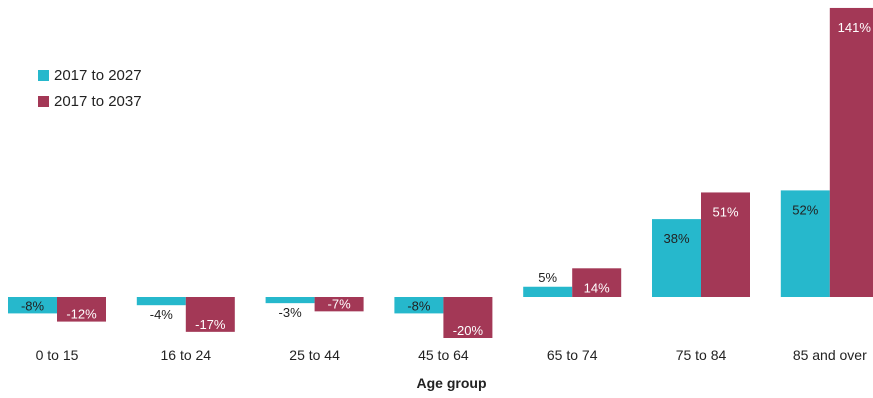  I want to click on legend-label-series-2: 2017 to 2037, so click(98, 101).